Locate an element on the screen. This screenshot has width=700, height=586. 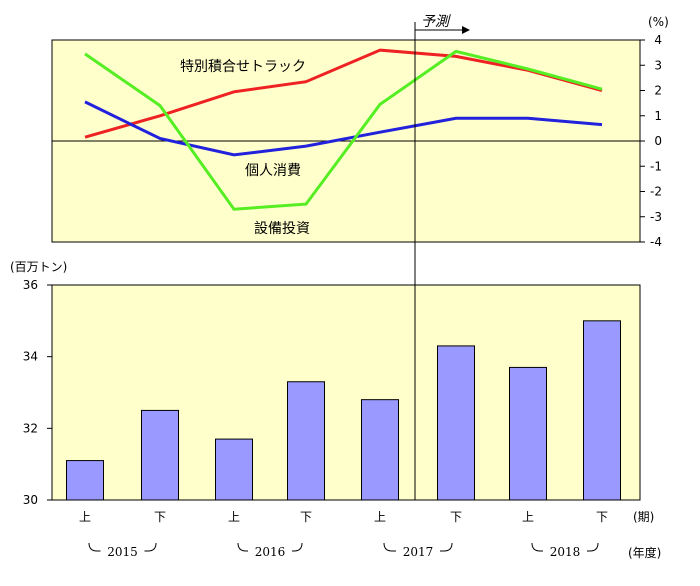
line-y-tick-label: 0 is located at coordinates (658, 141).